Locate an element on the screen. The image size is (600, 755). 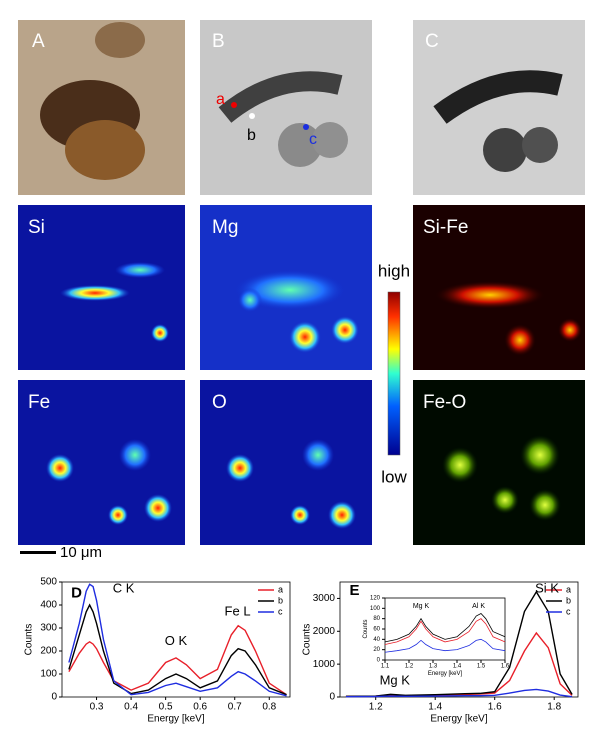
y-tick-label: 400 is located at coordinates (48, 605).